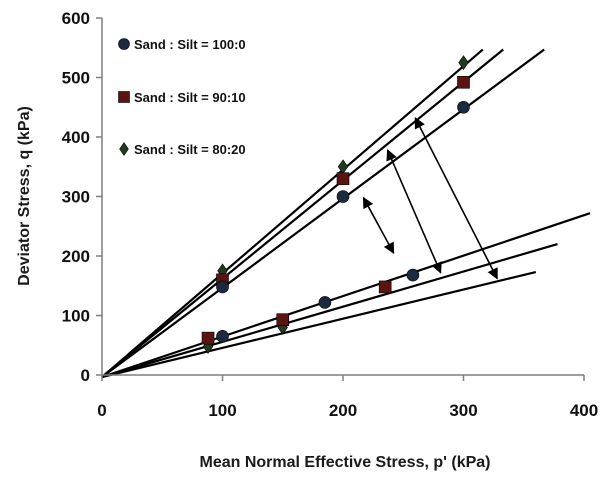 The height and width of the screenshot is (479, 604). Describe the element at coordinates (222, 410) in the screenshot. I see `x-tick-label: 100` at that location.